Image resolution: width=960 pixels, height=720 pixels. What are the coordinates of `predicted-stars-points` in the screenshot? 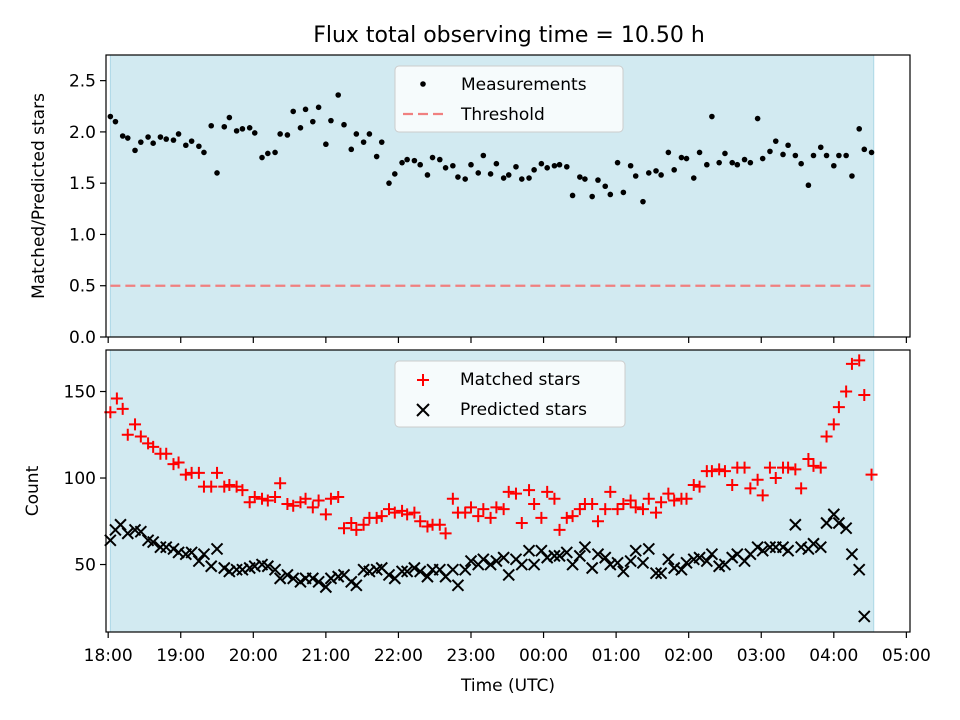 It's located at (488, 565).